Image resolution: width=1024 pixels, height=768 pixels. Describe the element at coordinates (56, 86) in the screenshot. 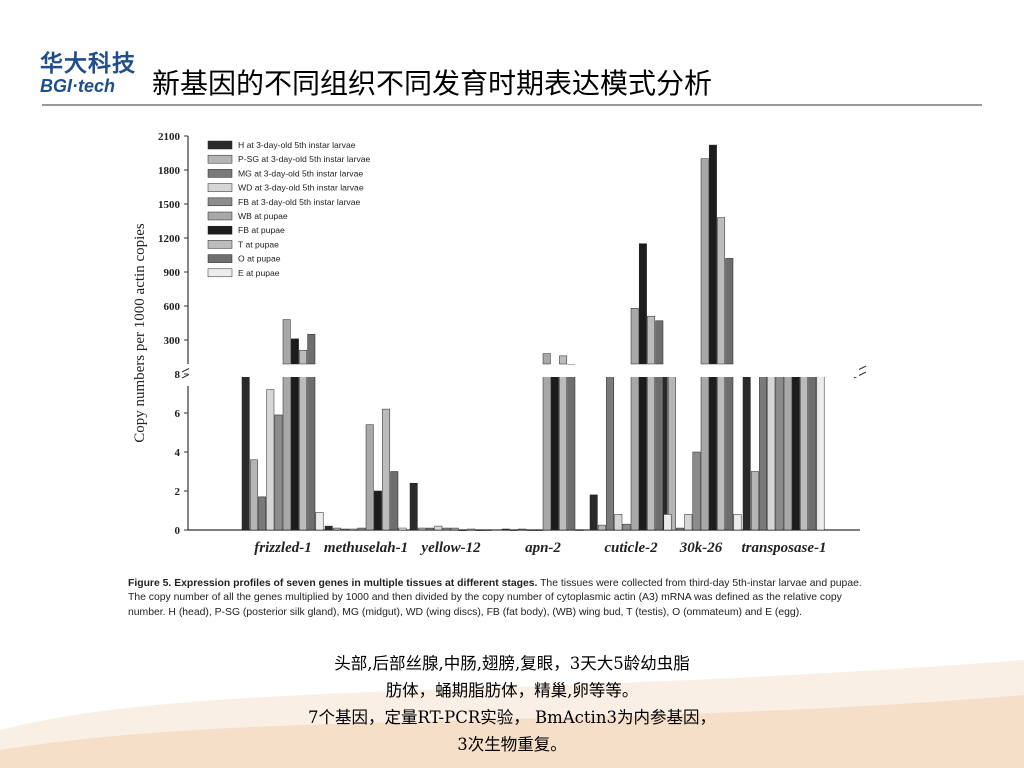

I see `logo-bgi: BGI` at that location.